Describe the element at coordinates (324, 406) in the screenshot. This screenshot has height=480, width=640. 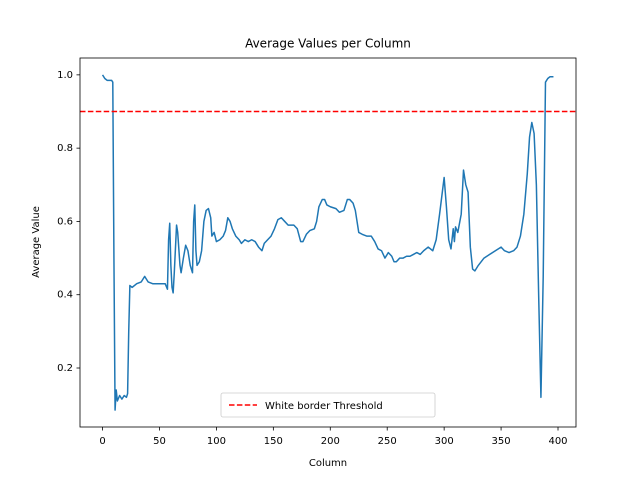
I see `legend-label: White border Threshold` at that location.